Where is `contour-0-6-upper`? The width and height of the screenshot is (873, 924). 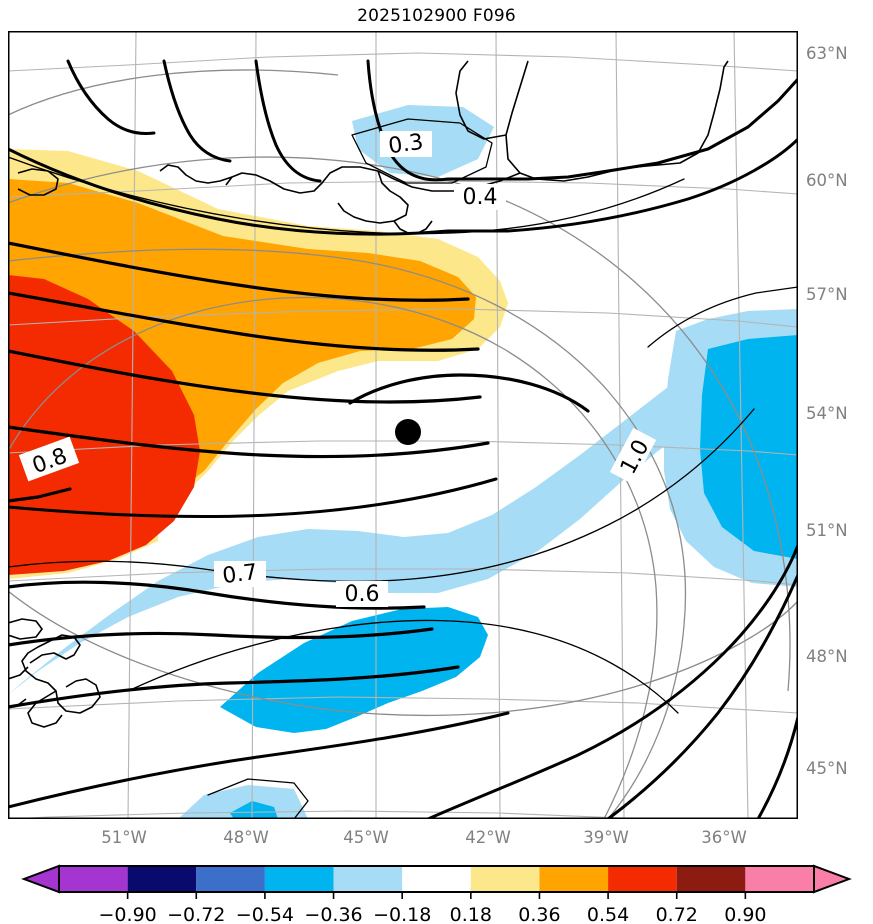
contour-0-6-upper is located at coordinates (244, 321).